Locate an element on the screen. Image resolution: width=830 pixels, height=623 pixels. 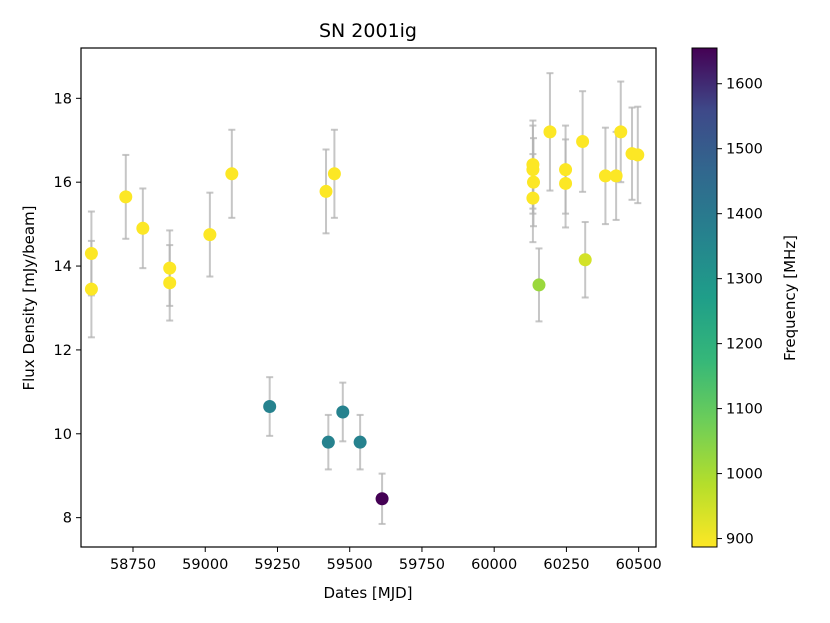
x-tick-label: 59750 is located at coordinates (422, 565).